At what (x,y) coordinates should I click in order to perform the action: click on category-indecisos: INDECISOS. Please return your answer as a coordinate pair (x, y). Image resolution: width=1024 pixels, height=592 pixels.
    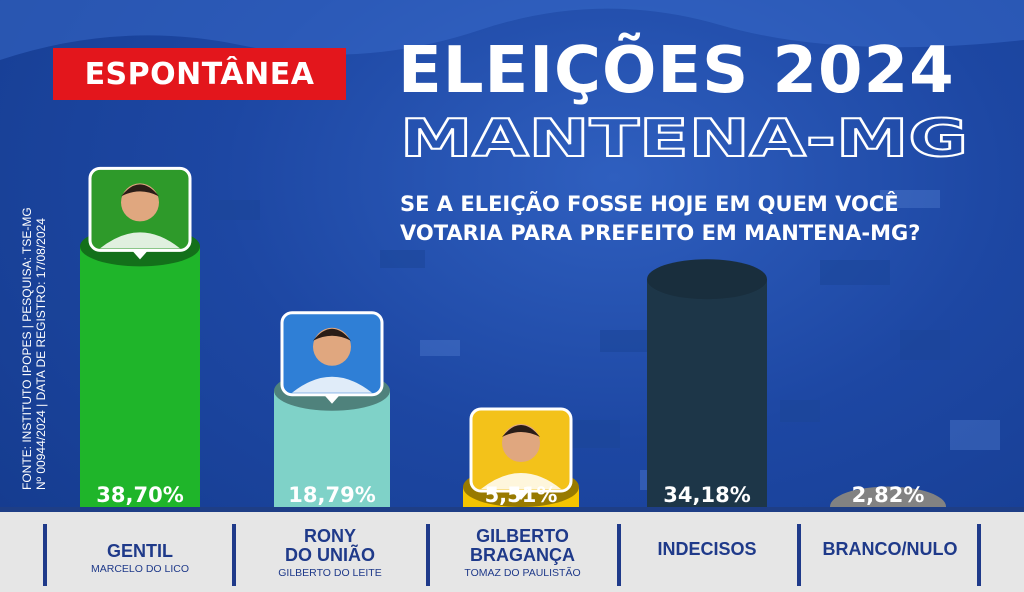
    Looking at the image, I should click on (707, 549).